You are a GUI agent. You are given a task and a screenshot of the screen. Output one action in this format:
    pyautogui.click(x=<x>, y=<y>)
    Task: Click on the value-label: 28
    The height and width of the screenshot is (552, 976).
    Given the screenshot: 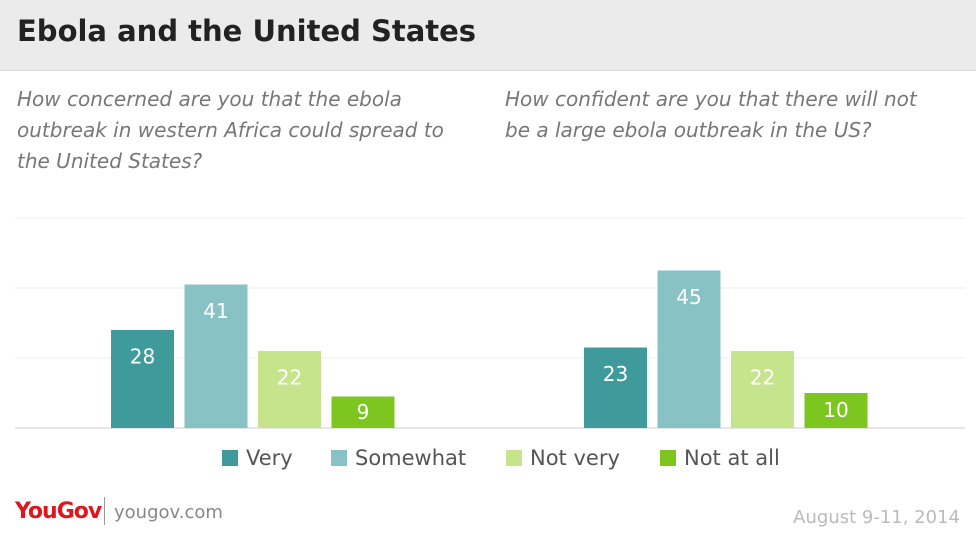 What is the action you would take?
    pyautogui.click(x=142, y=357)
    